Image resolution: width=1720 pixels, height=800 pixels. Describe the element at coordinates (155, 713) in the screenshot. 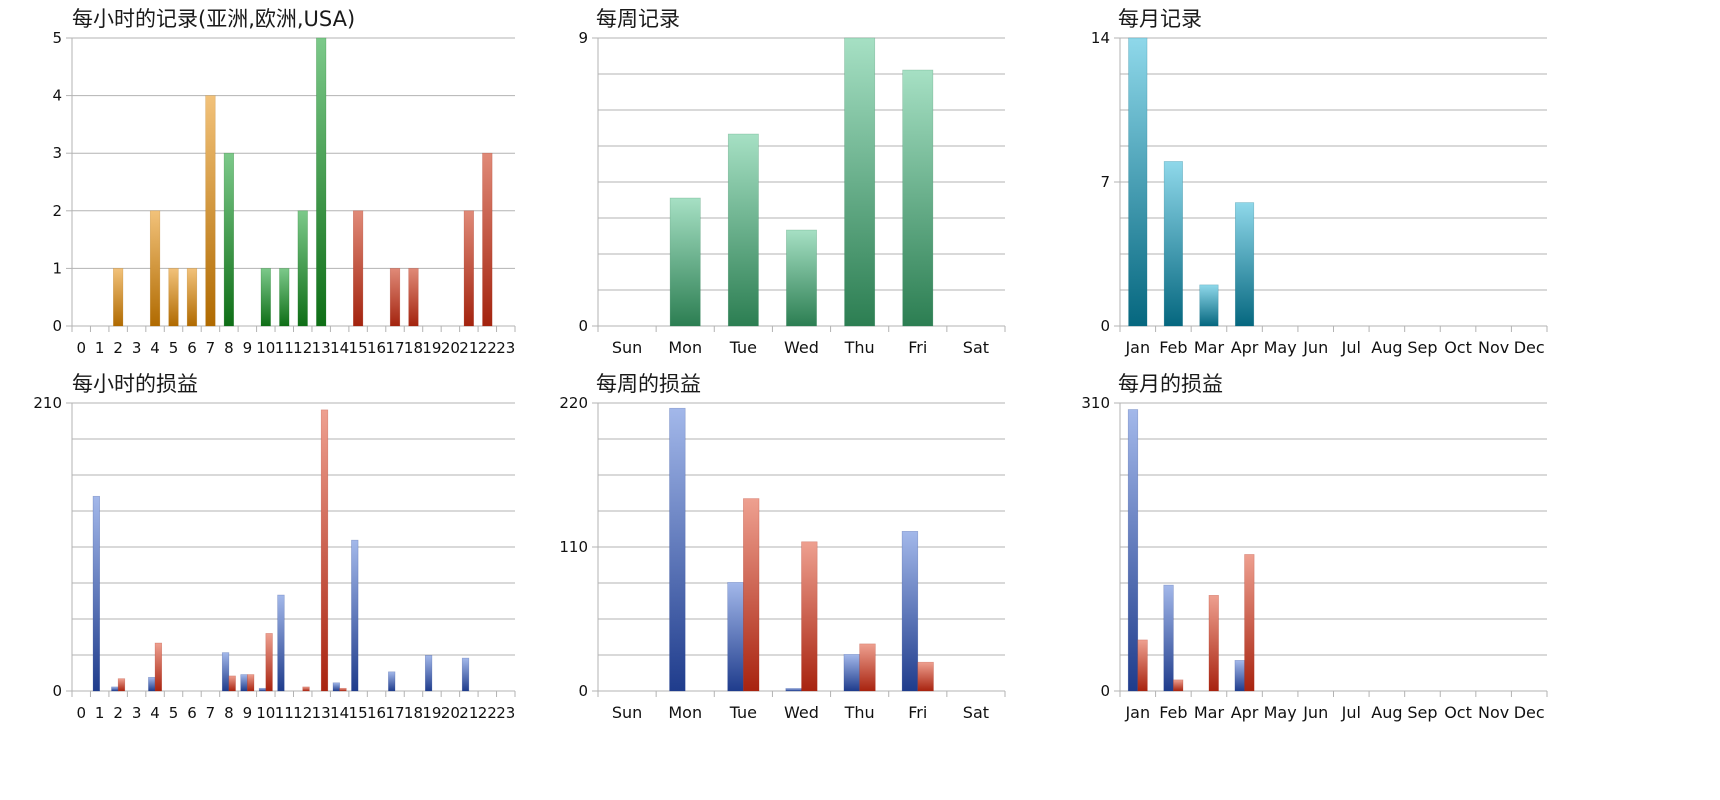

I see `x-tick-label: 4` at that location.